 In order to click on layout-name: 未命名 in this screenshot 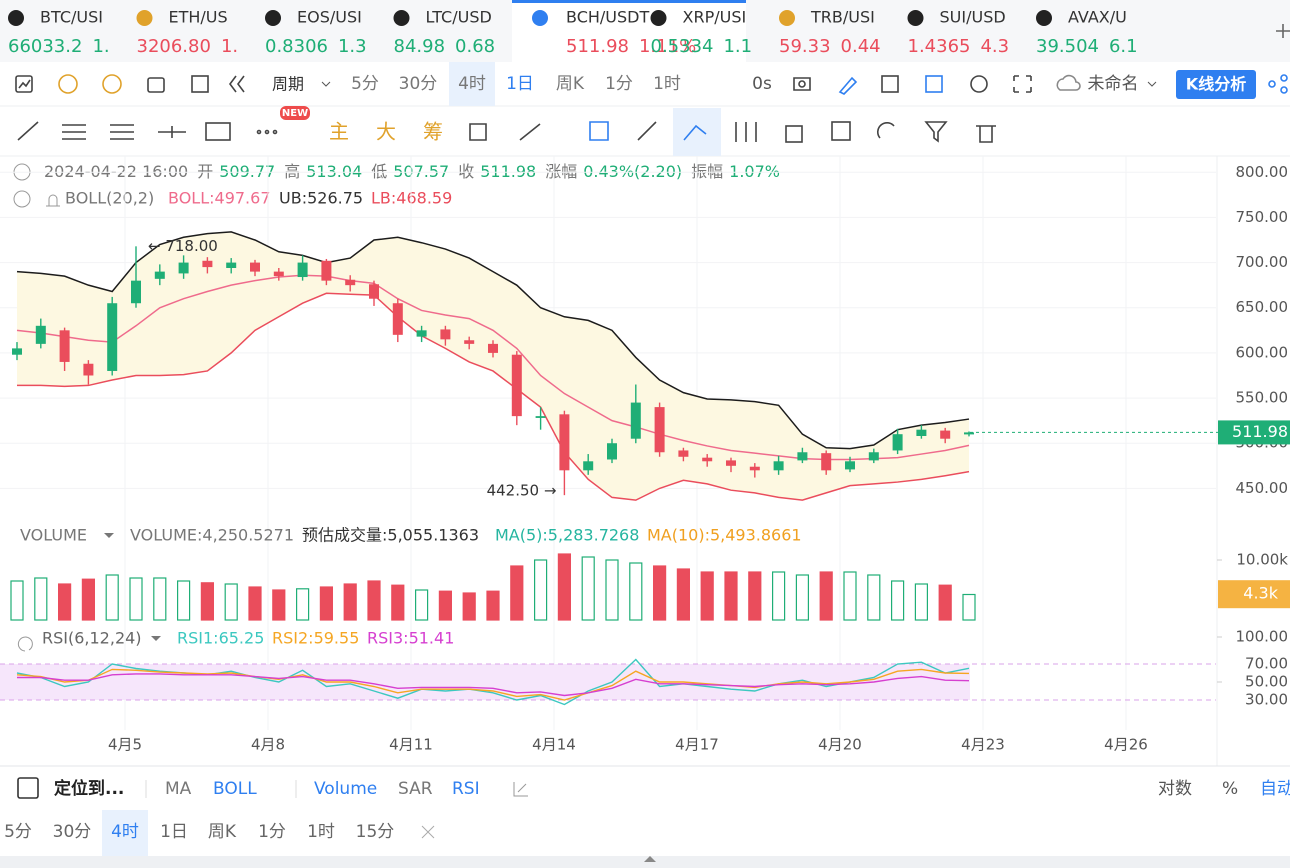, I will do `click(1113, 84)`.